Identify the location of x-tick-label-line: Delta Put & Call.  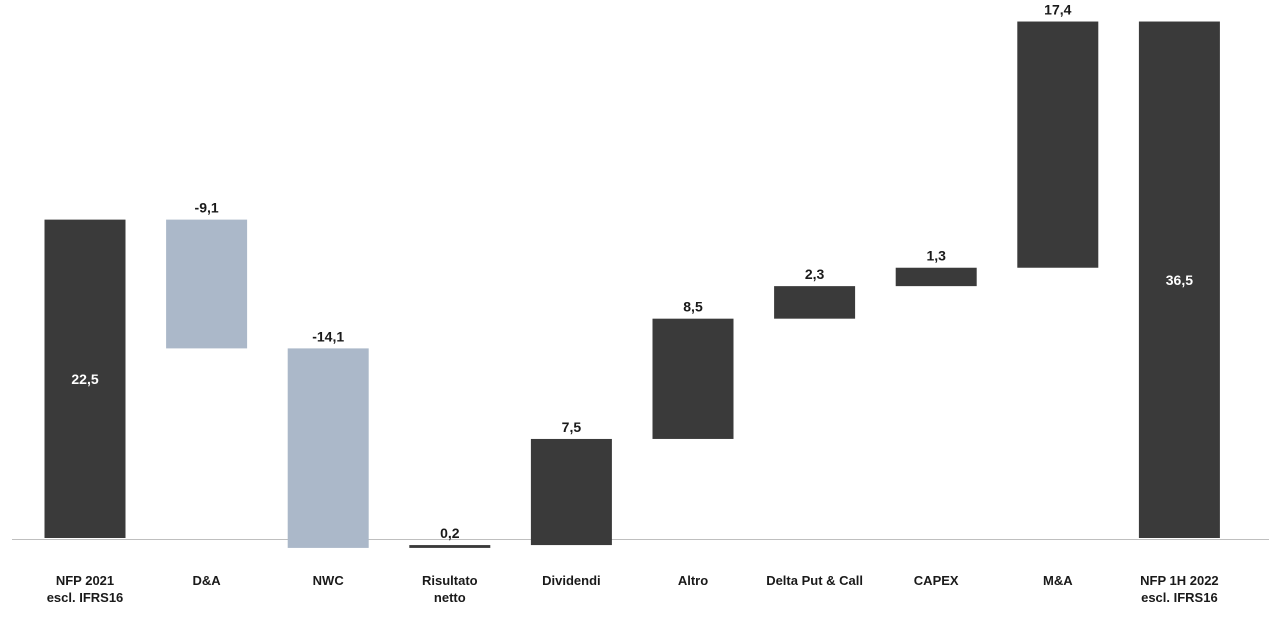
(814, 580).